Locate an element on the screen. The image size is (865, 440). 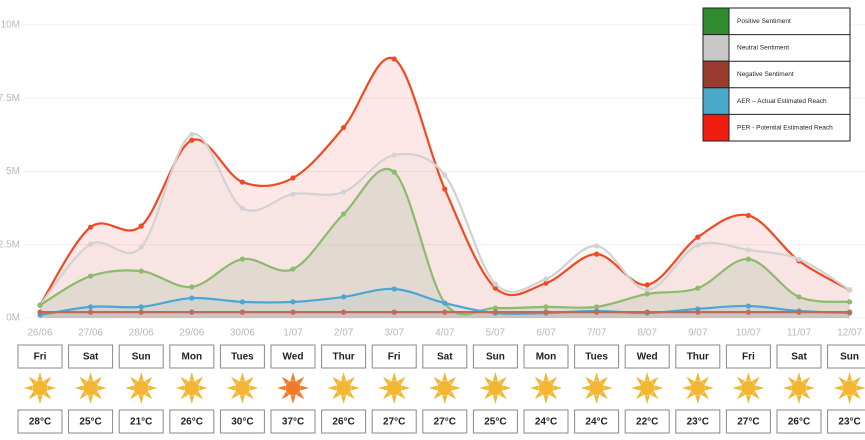
temp-label: 22°C is located at coordinates (647, 422).